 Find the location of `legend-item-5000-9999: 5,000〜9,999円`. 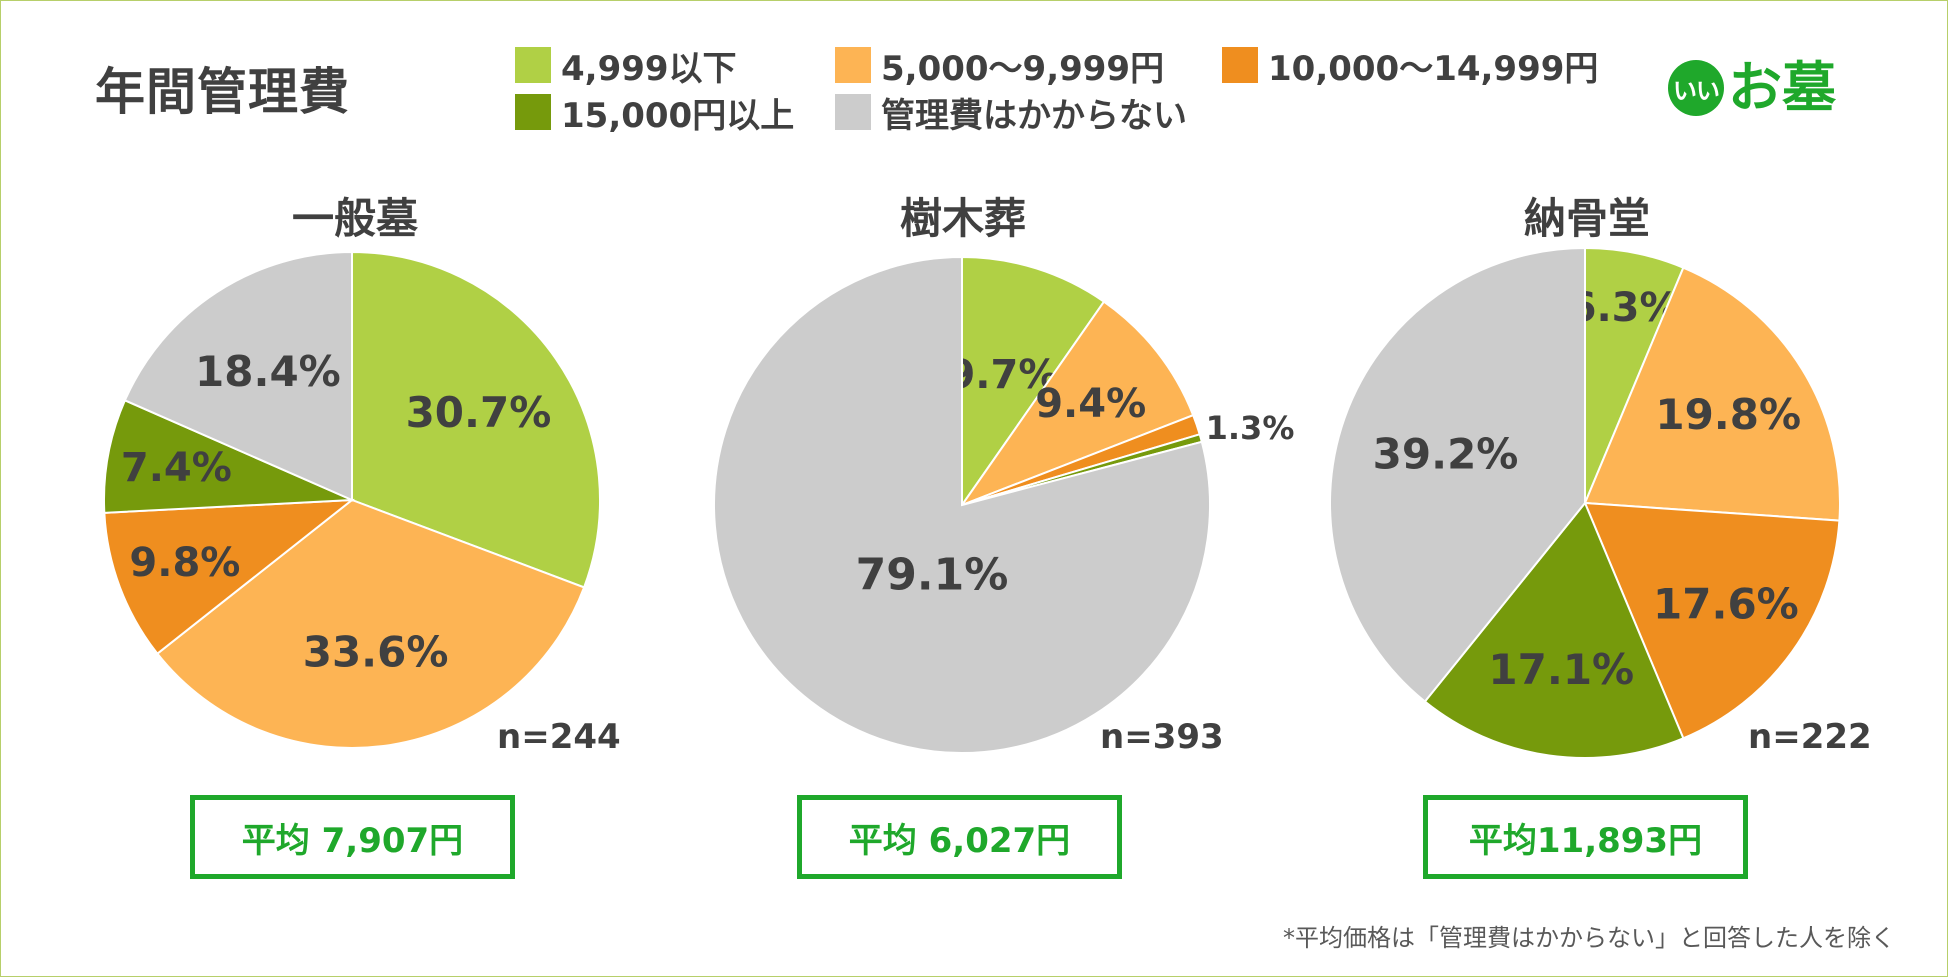

legend-item-5000-9999: 5,000〜9,999円 is located at coordinates (999, 67).